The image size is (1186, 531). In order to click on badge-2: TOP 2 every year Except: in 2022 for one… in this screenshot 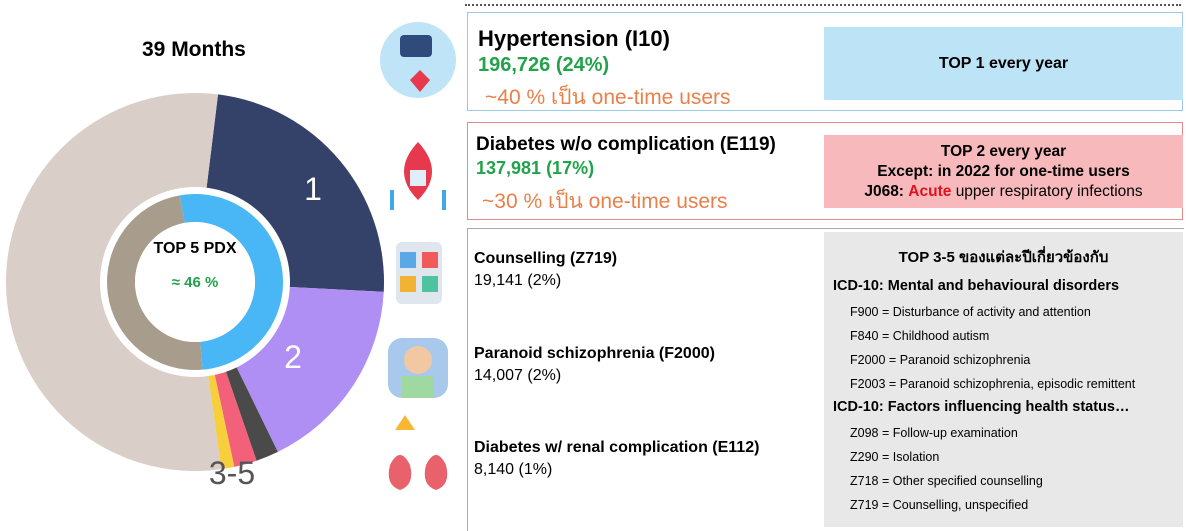, I will do `click(1003, 171)`.